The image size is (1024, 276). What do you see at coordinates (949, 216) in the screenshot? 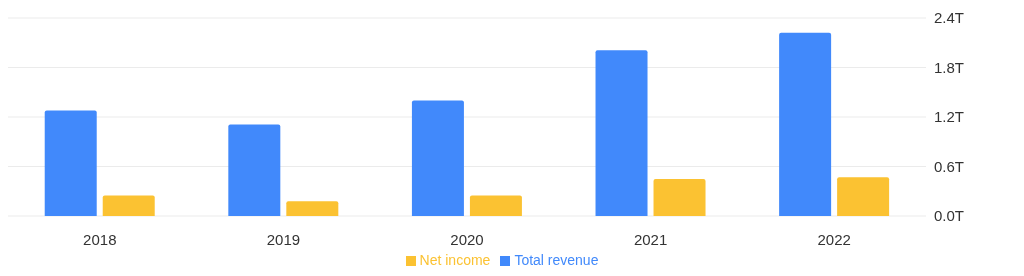
I see `y-tick-label: 0.0T` at bounding box center [949, 216].